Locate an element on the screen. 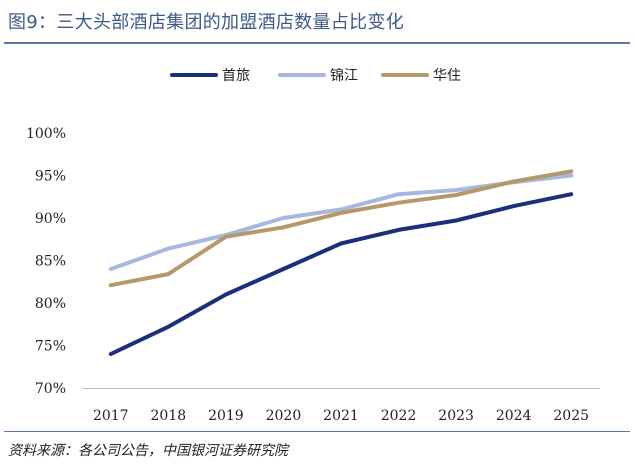  legend-label-1: 锦江 is located at coordinates (344, 75).